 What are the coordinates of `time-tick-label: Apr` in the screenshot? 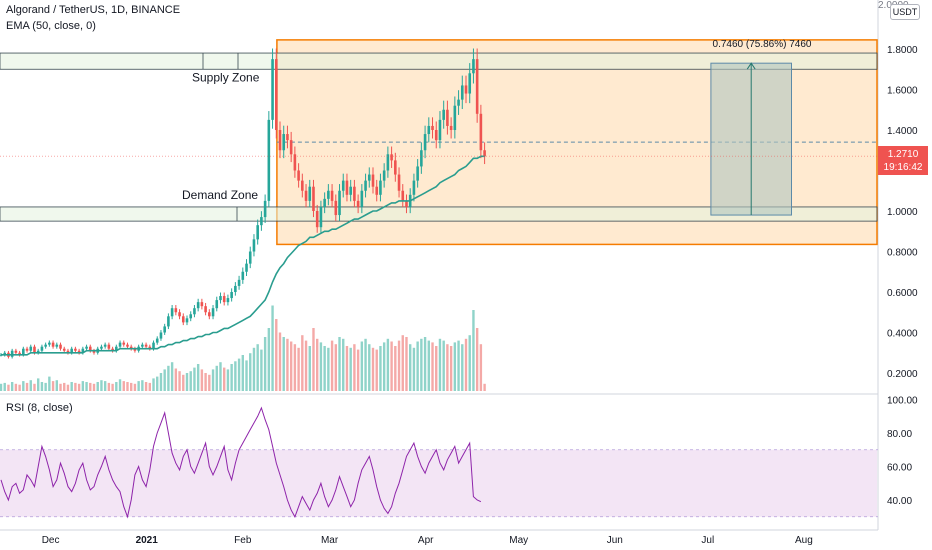 It's located at (426, 540).